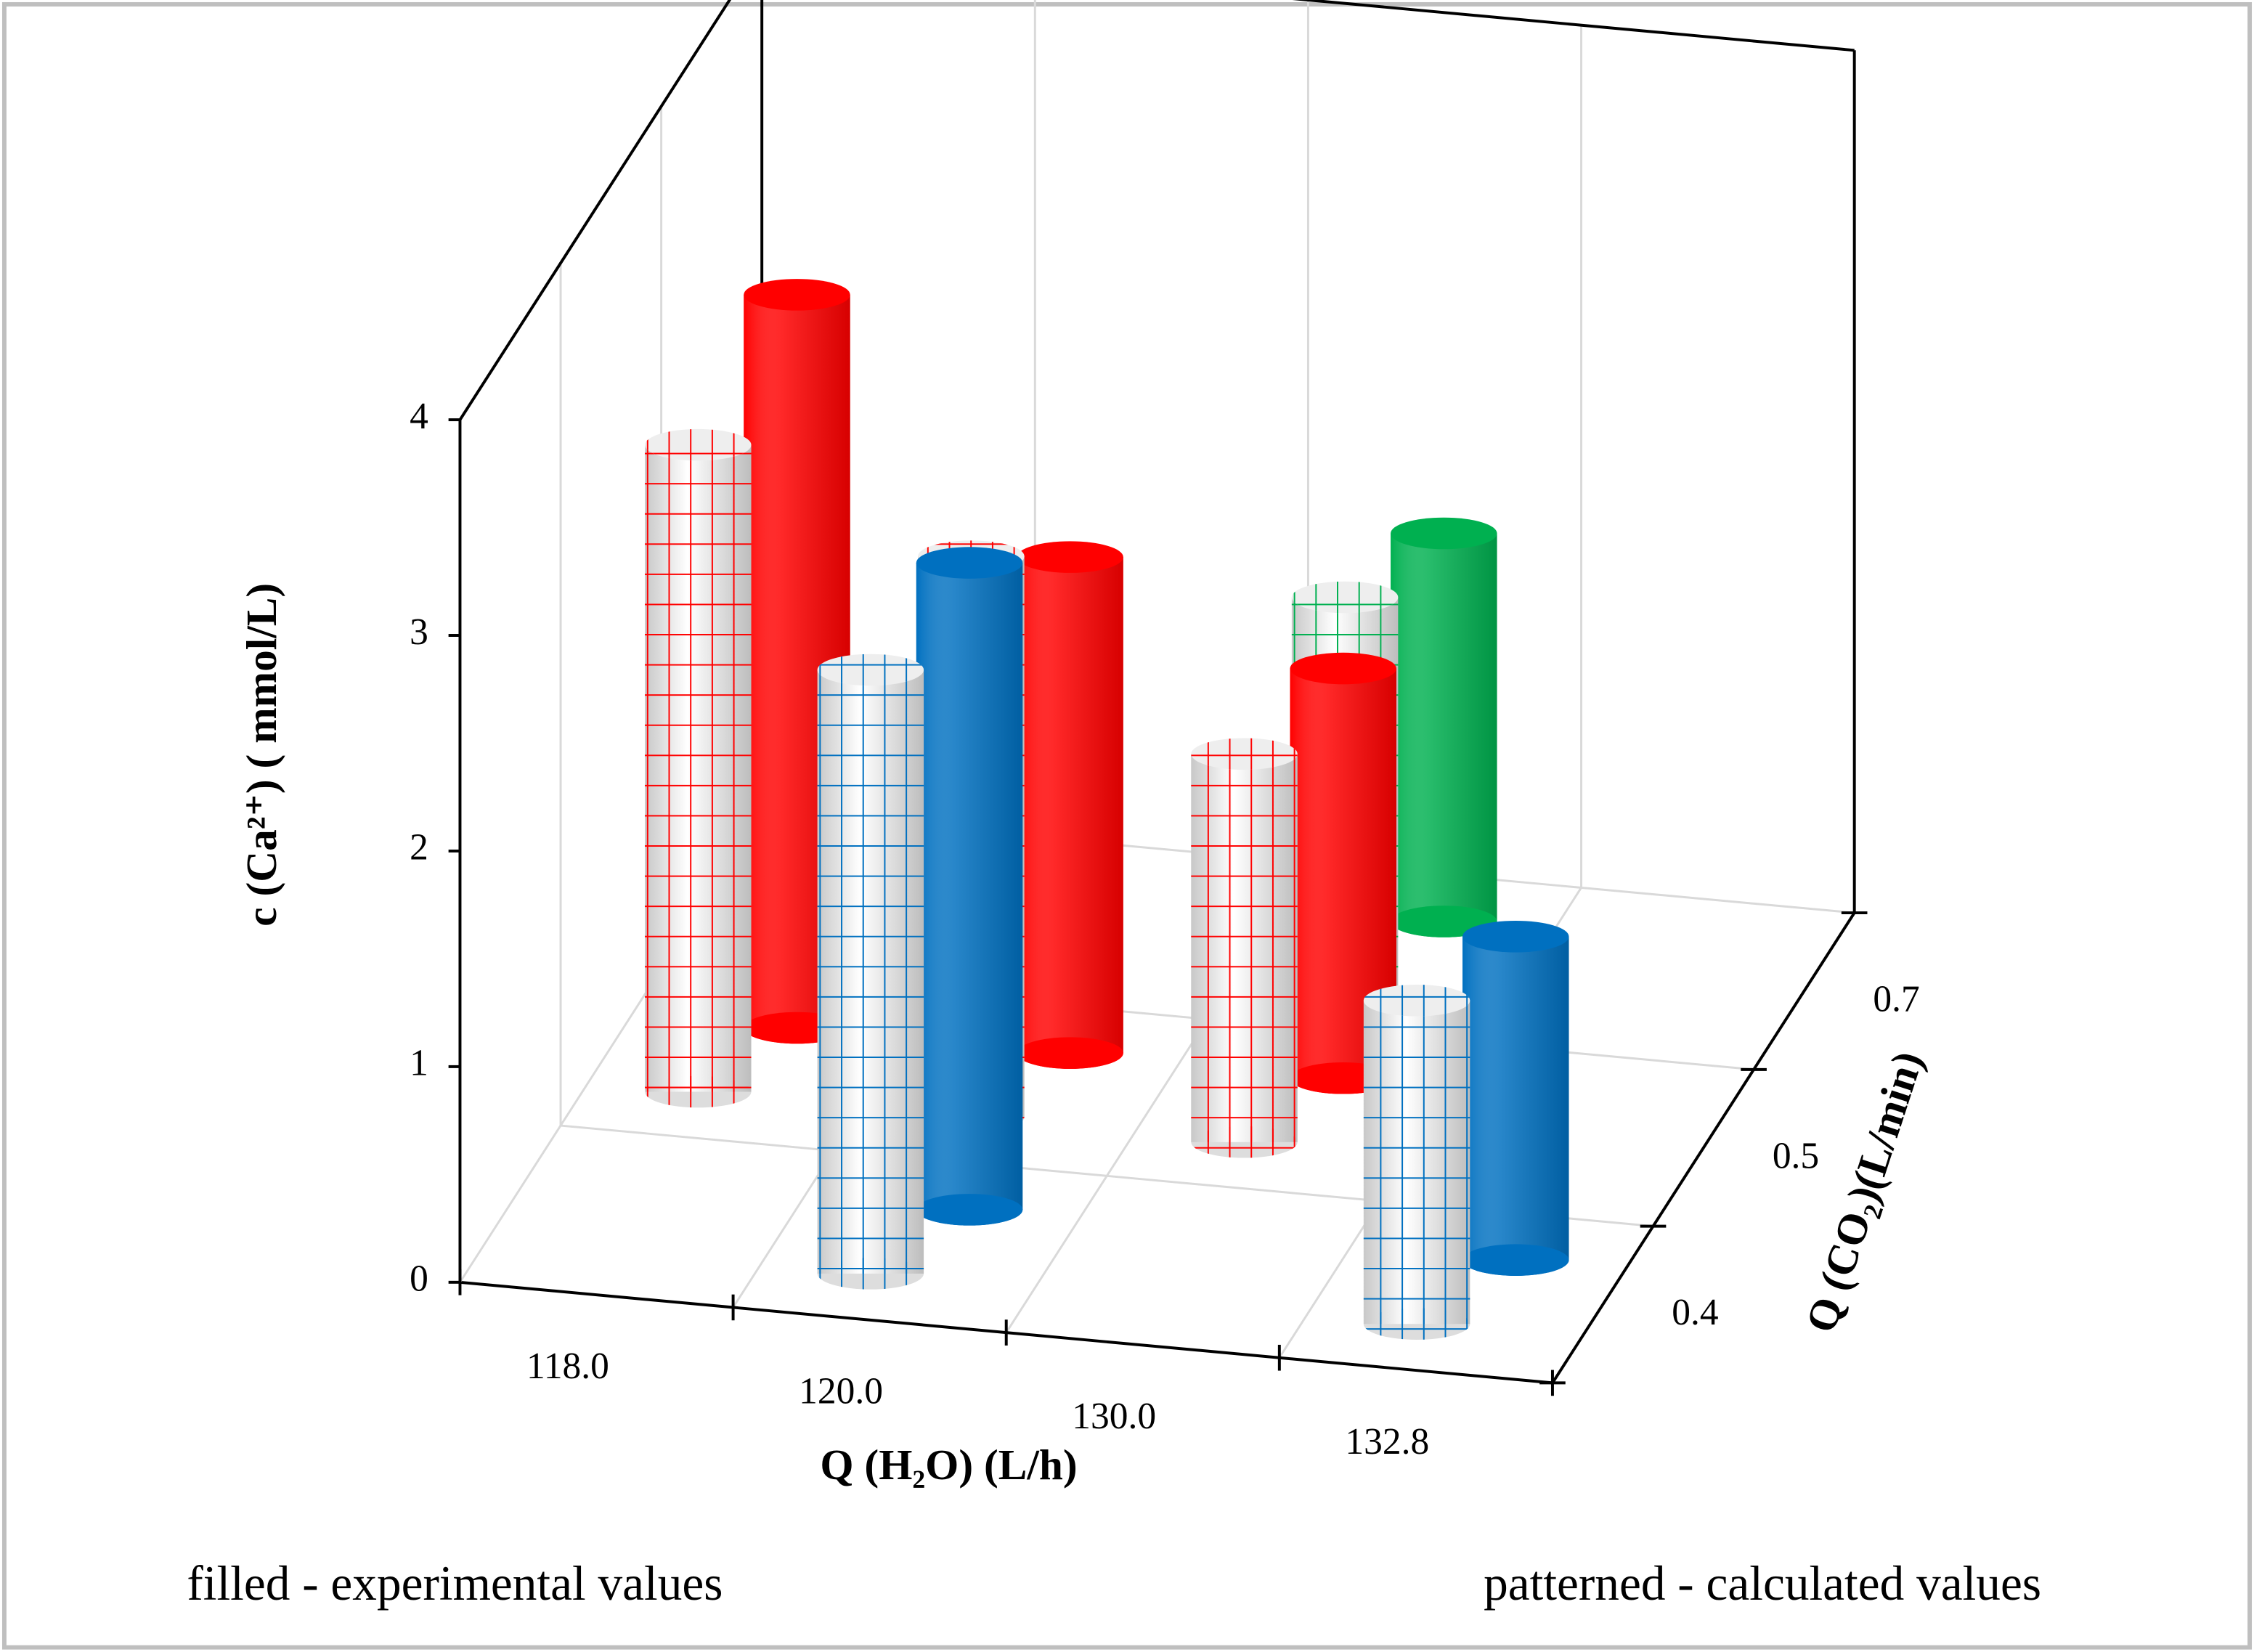 Image resolution: width=2254 pixels, height=1652 pixels. What do you see at coordinates (455, 1584) in the screenshot?
I see `legend-note: filled - experimental values` at bounding box center [455, 1584].